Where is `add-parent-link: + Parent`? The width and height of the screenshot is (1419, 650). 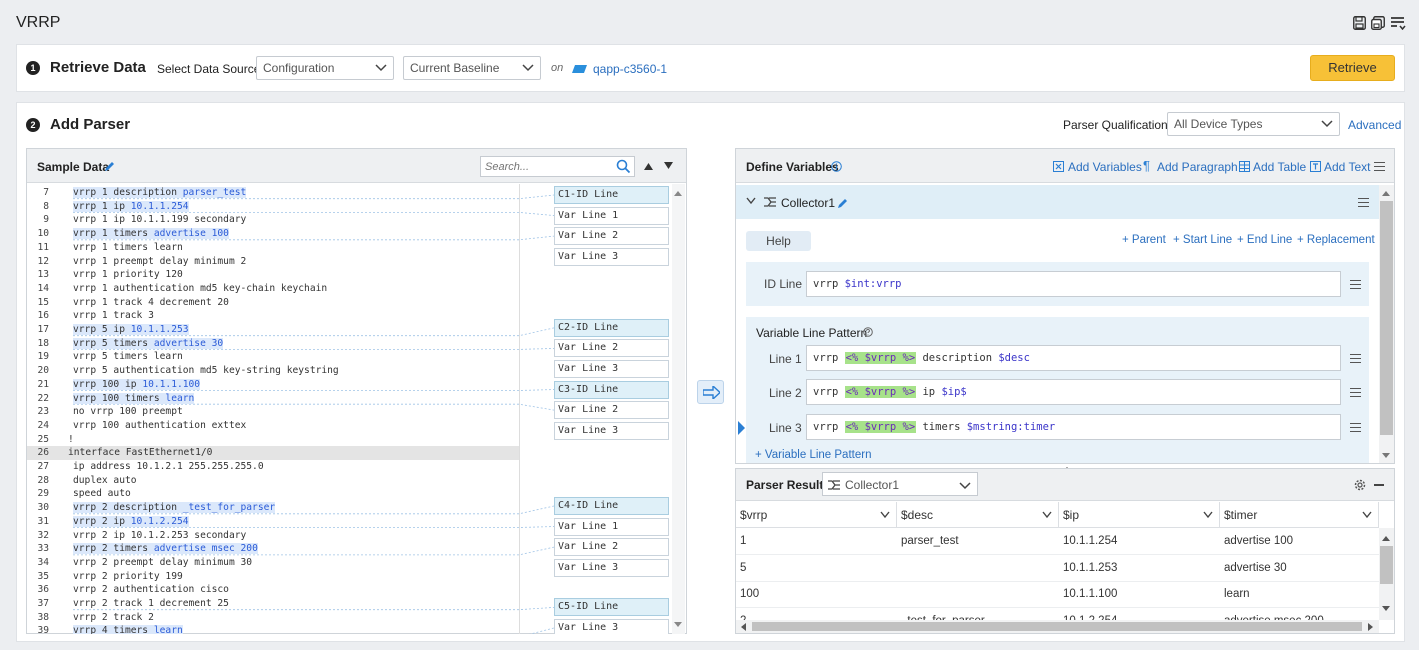
add-parent-link: + Parent is located at coordinates (1144, 240).